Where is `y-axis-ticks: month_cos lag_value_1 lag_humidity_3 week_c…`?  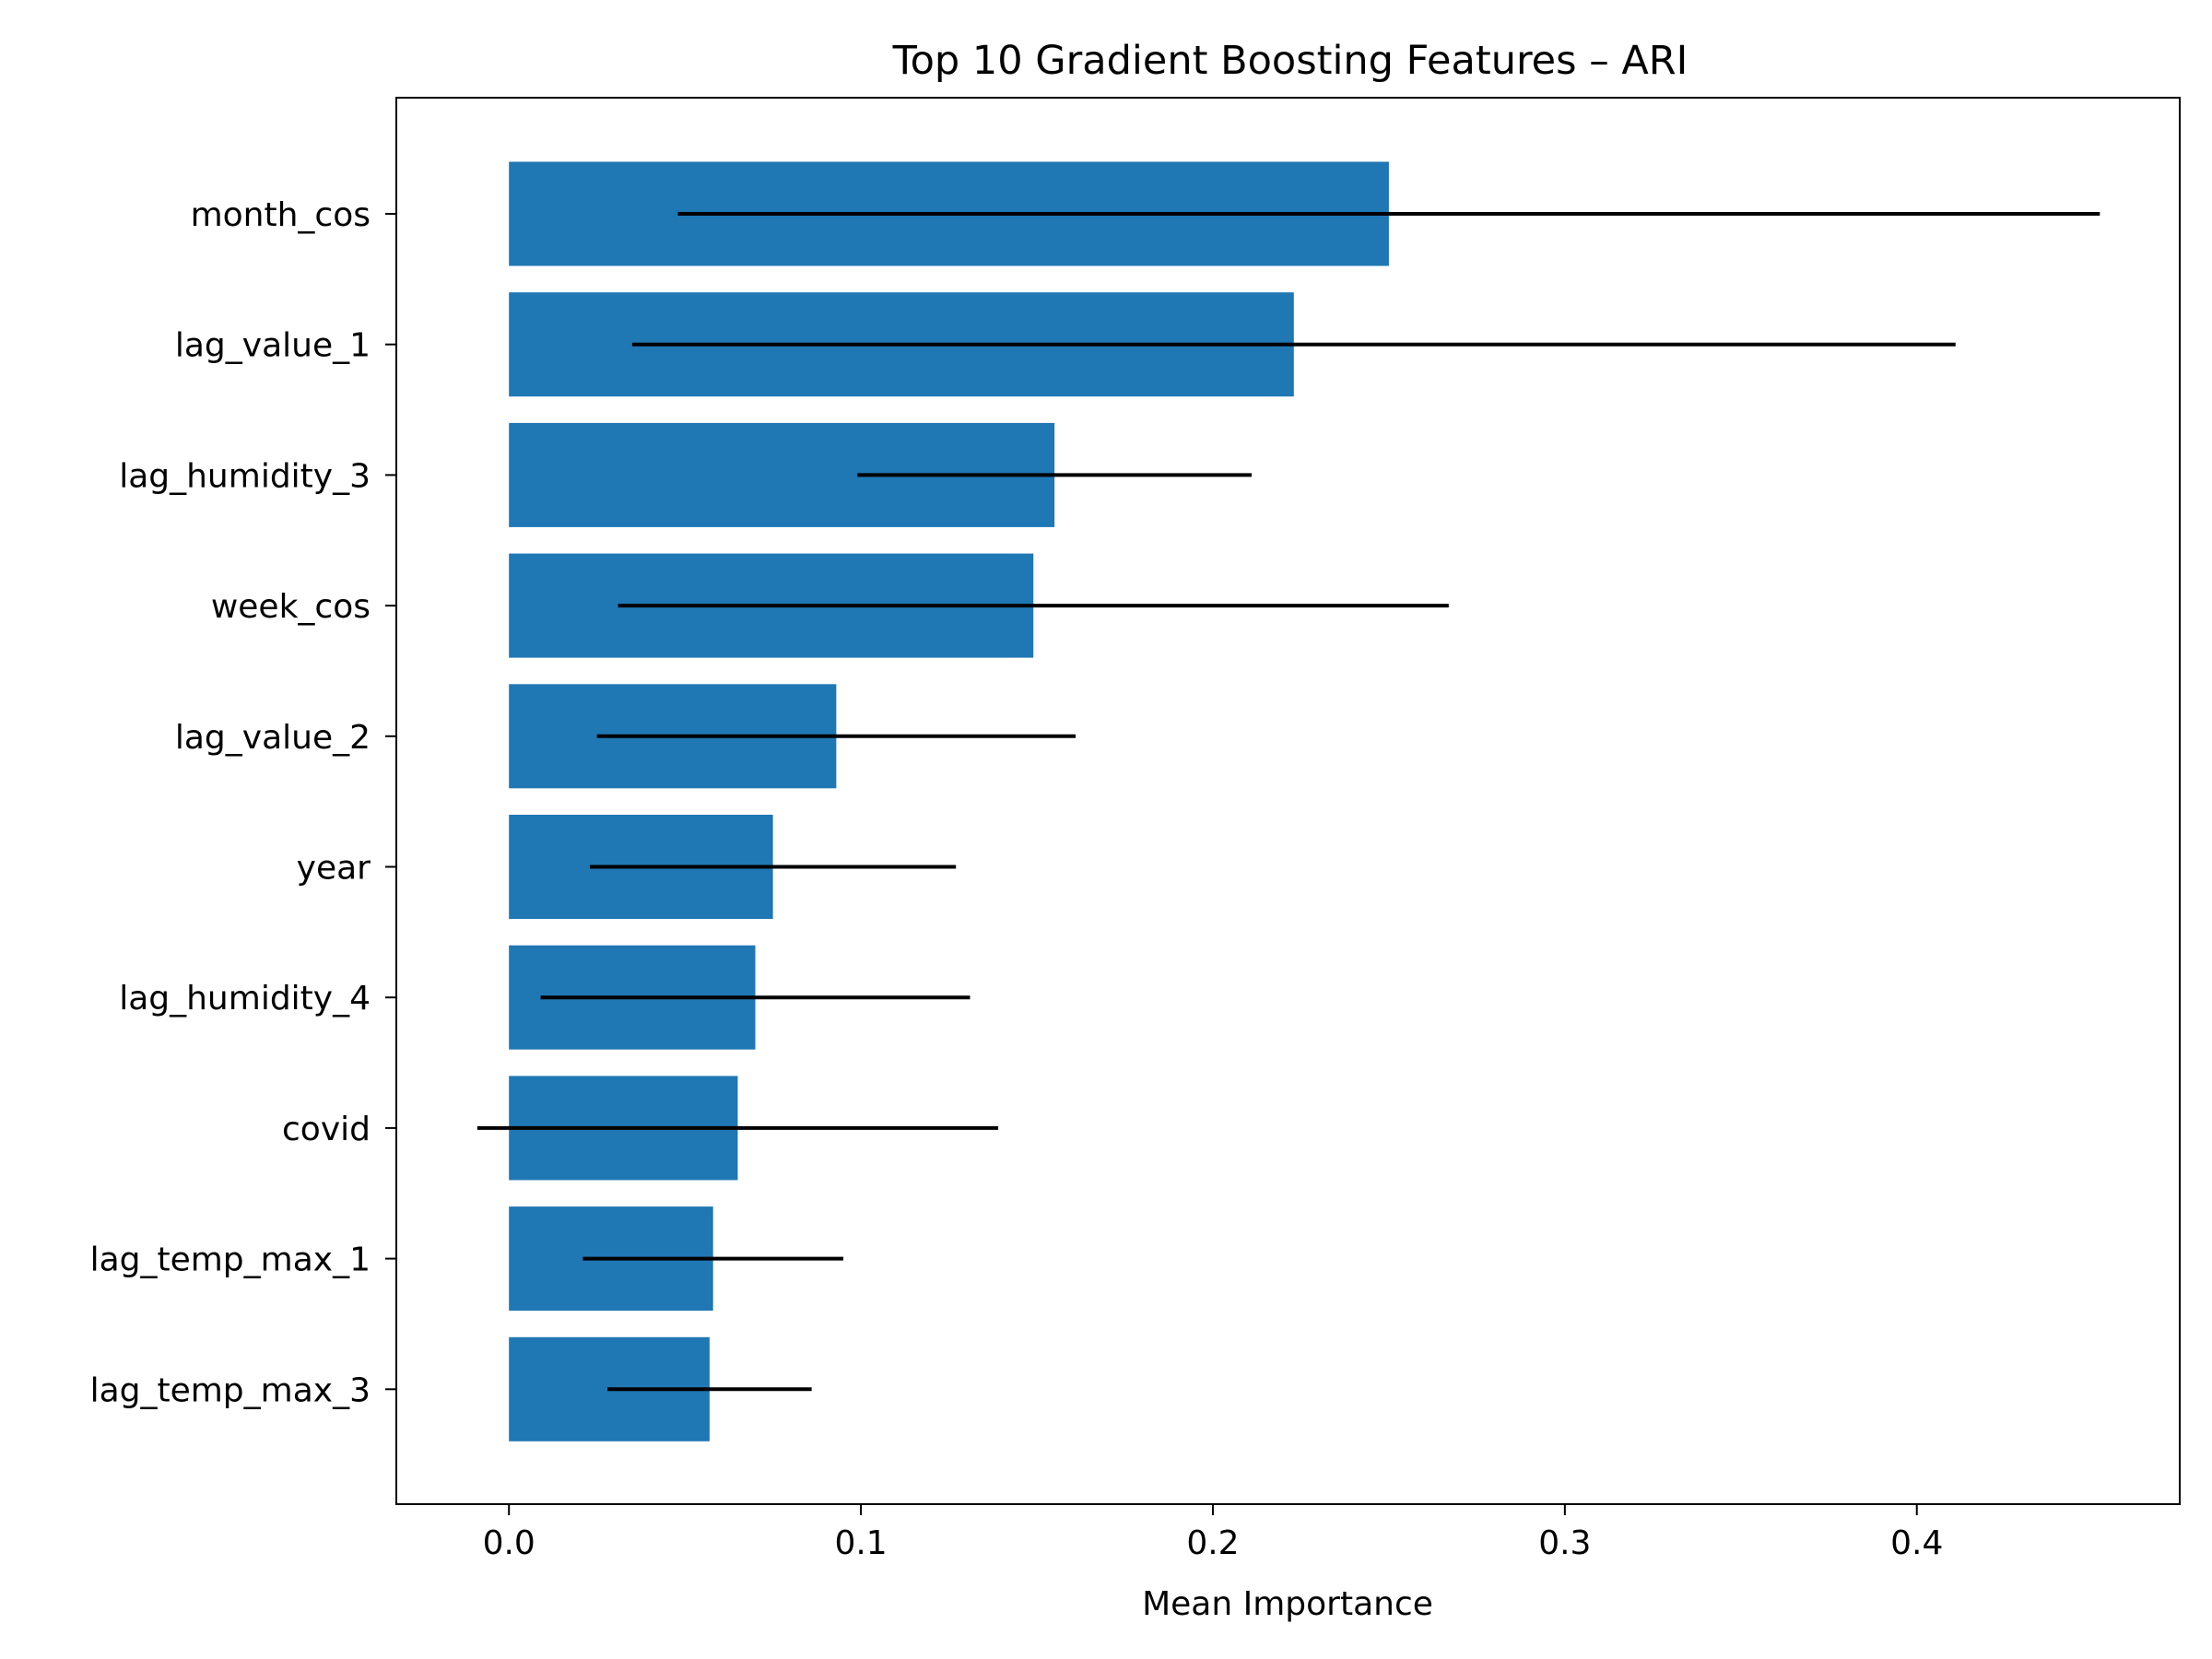 y-axis-ticks: month_cos lag_value_1 lag_humidity_3 week_c… is located at coordinates (243, 802).